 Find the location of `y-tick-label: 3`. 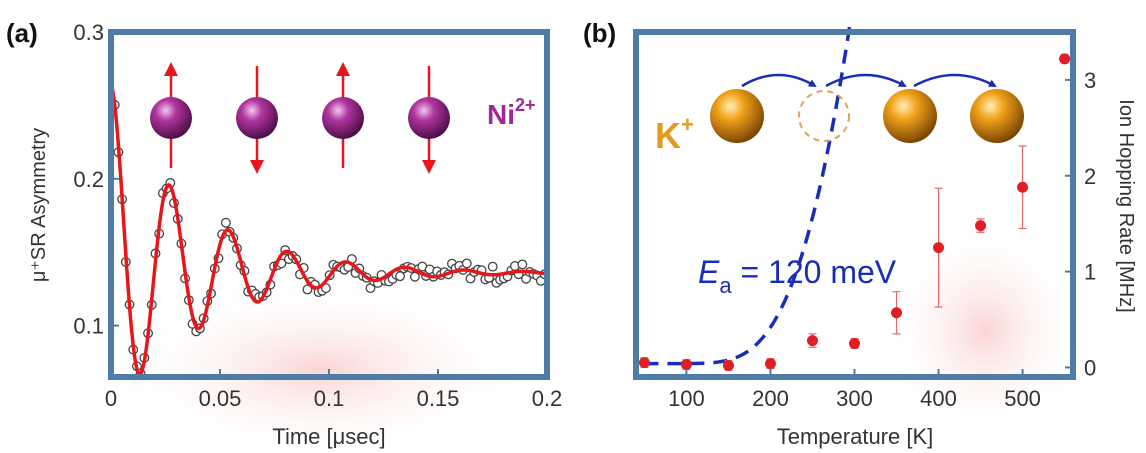

y-tick-label: 3 is located at coordinates (1090, 80).